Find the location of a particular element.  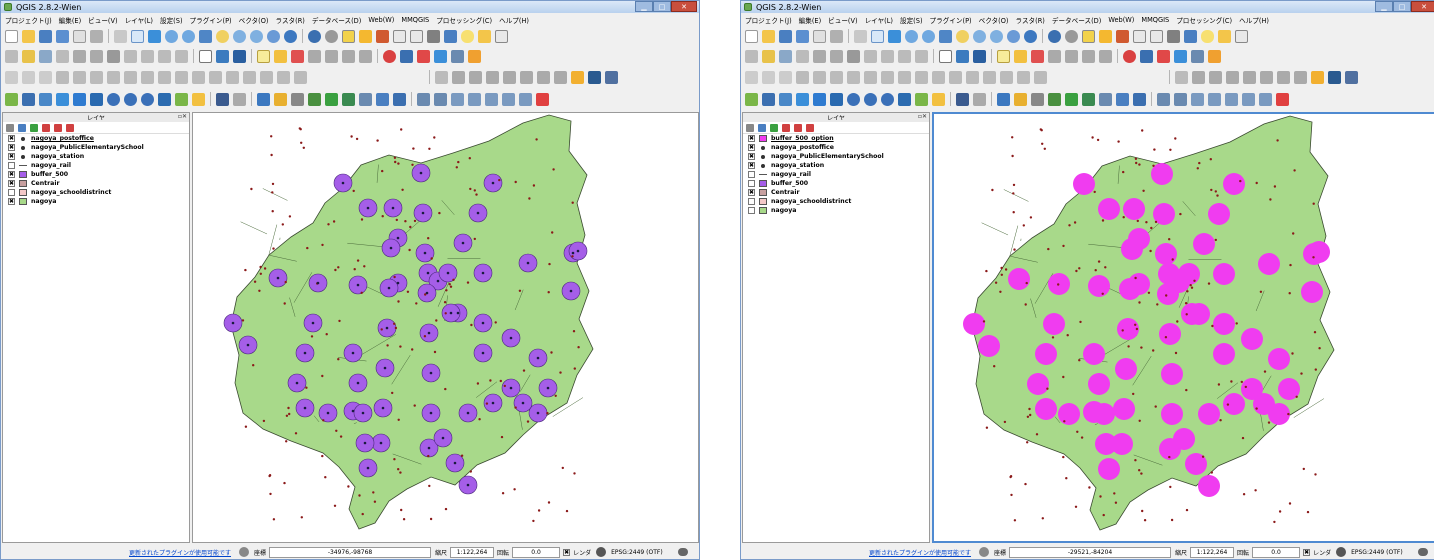

expand-all-icon is located at coordinates (46, 127).